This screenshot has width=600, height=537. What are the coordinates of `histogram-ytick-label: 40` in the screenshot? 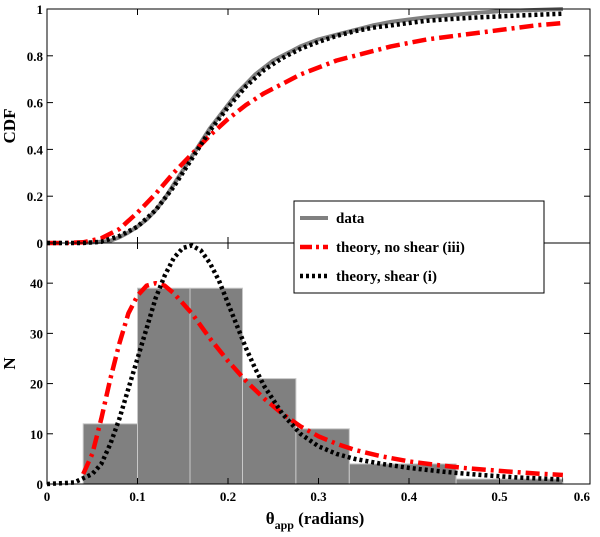 It's located at (36, 283).